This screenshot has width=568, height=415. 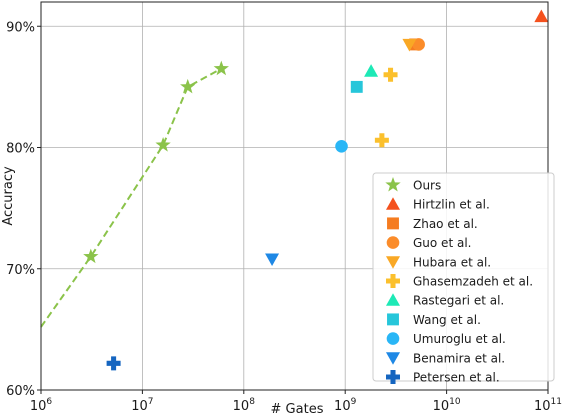 What do you see at coordinates (393, 377) in the screenshot?
I see `legend-marker-petersen-et-al` at bounding box center [393, 377].